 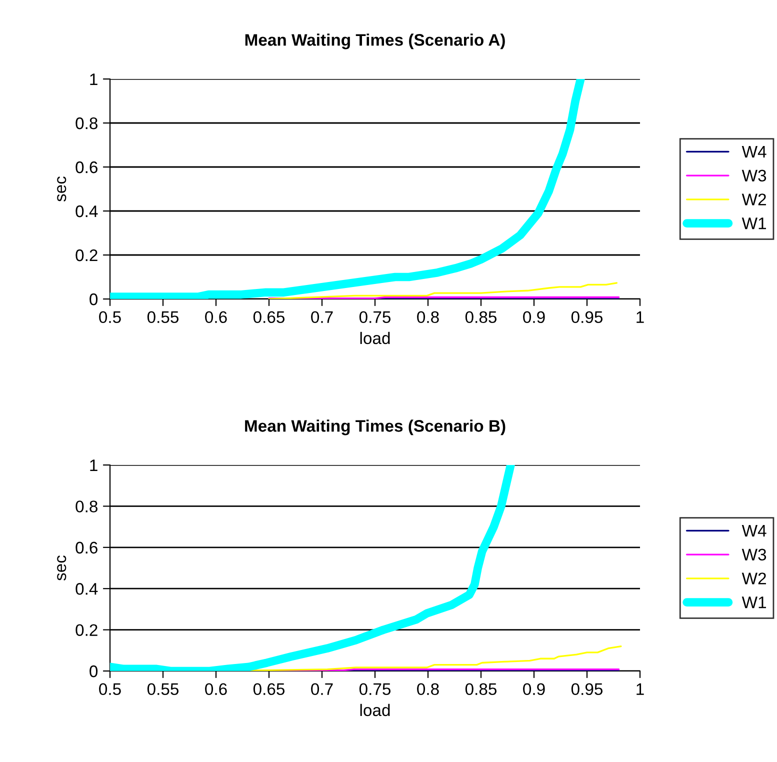 I want to click on chart-title: Mean Waiting Times (Scenario B), so click(x=375, y=428).